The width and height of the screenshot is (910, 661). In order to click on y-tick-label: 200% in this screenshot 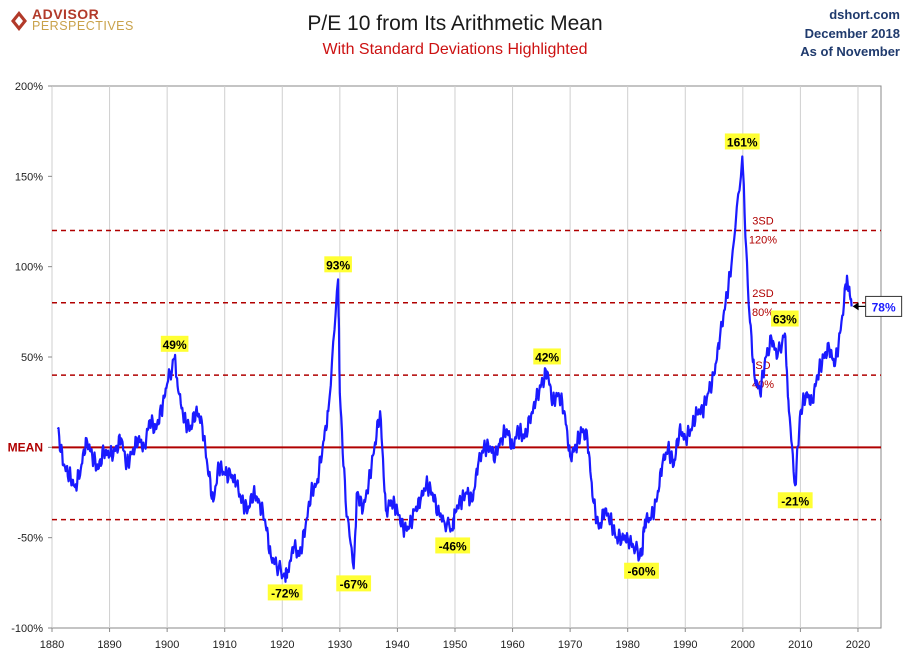, I will do `click(29, 87)`.